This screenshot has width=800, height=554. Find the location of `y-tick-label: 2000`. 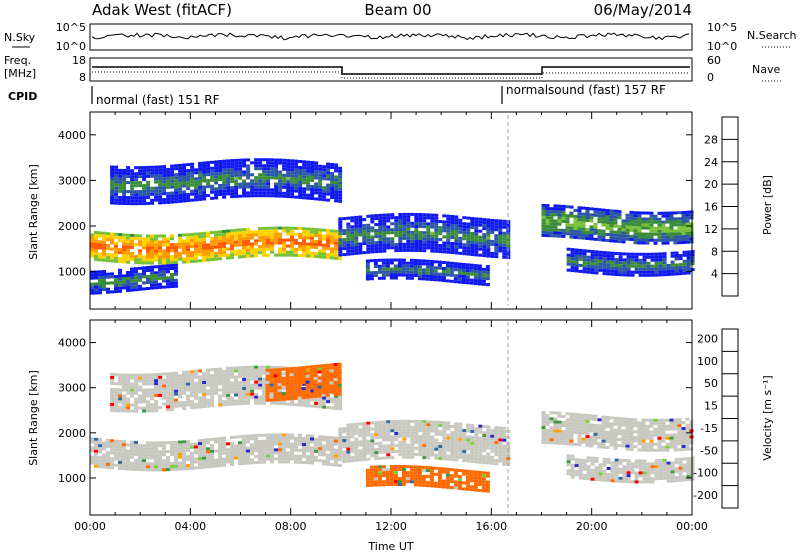

y-tick-label: 2000 is located at coordinates (72, 226).